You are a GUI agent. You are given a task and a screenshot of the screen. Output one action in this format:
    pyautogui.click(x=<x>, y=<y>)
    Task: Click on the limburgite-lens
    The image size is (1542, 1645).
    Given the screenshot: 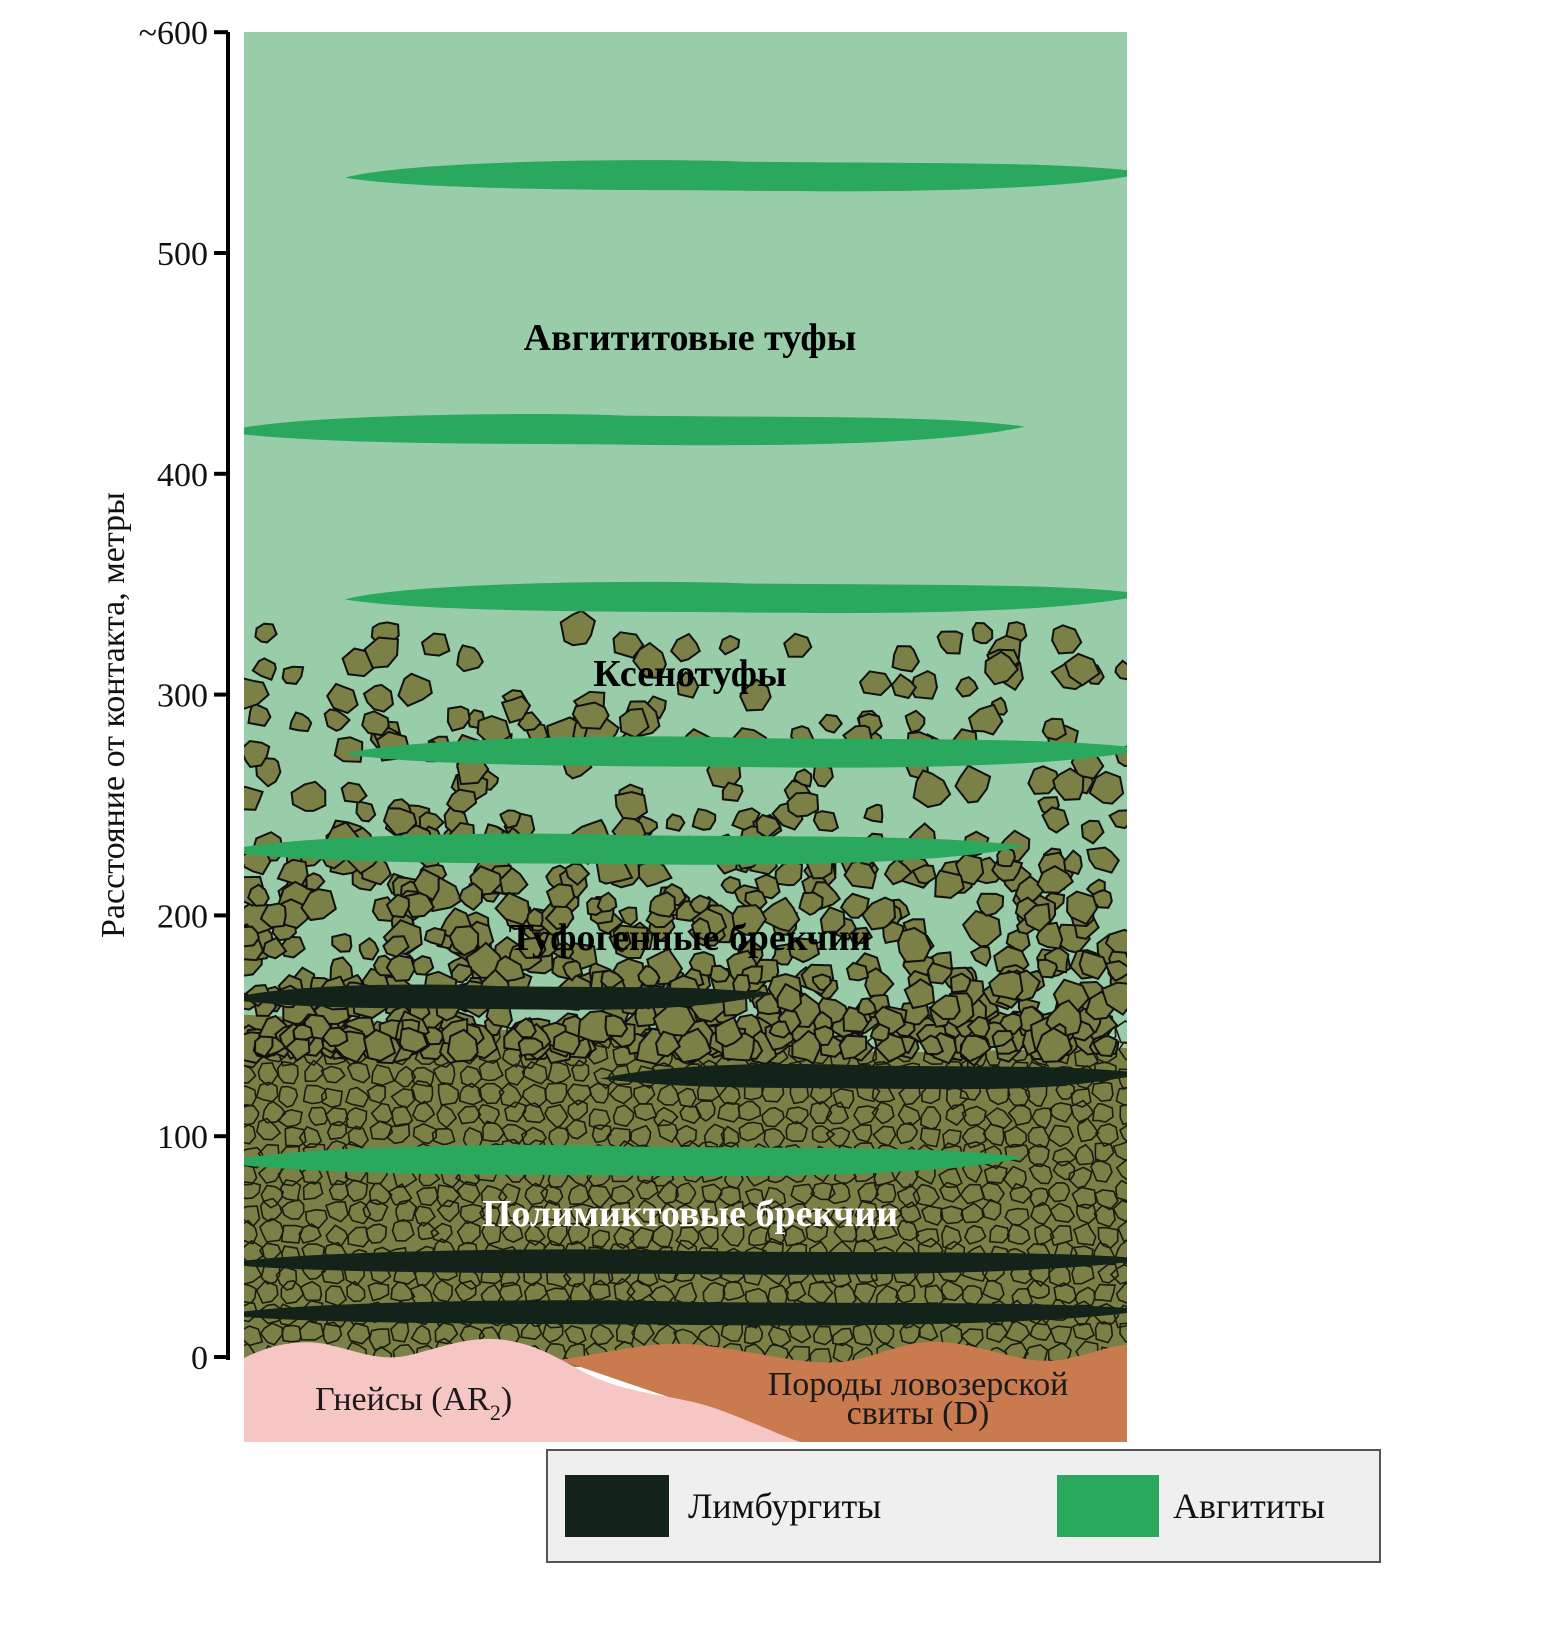 What is the action you would take?
    pyautogui.click(x=685, y=1262)
    